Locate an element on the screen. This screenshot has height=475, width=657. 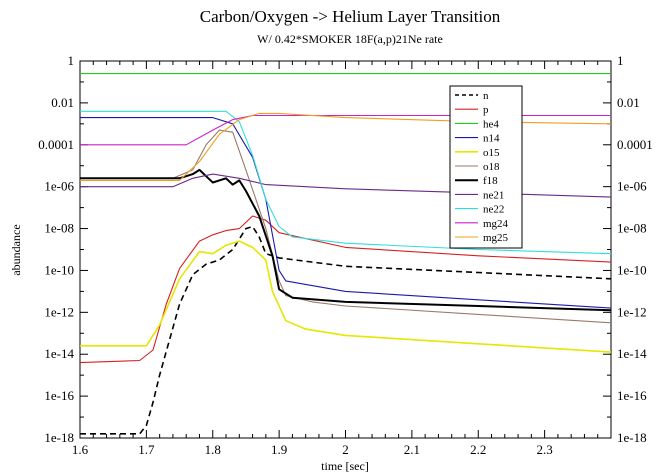
legend-label-ne22: ne22 is located at coordinates (493, 210).